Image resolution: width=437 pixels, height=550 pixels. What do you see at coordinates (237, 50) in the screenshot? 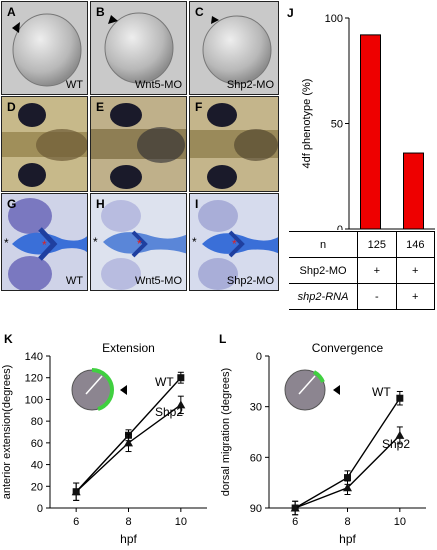
I see `embryo-image-c` at bounding box center [237, 50].